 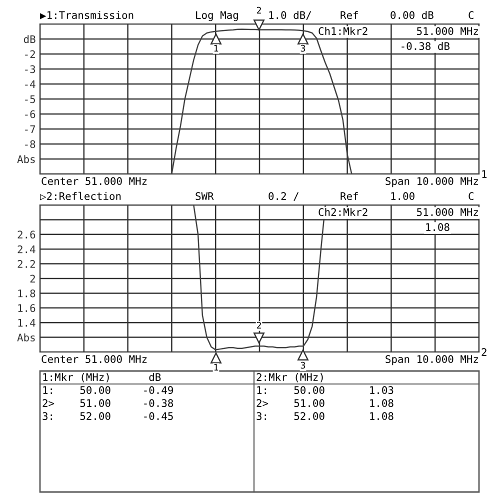 What do you see at coordinates (343, 212) in the screenshot?
I see `annotation: Ch2:Mkr2` at bounding box center [343, 212].